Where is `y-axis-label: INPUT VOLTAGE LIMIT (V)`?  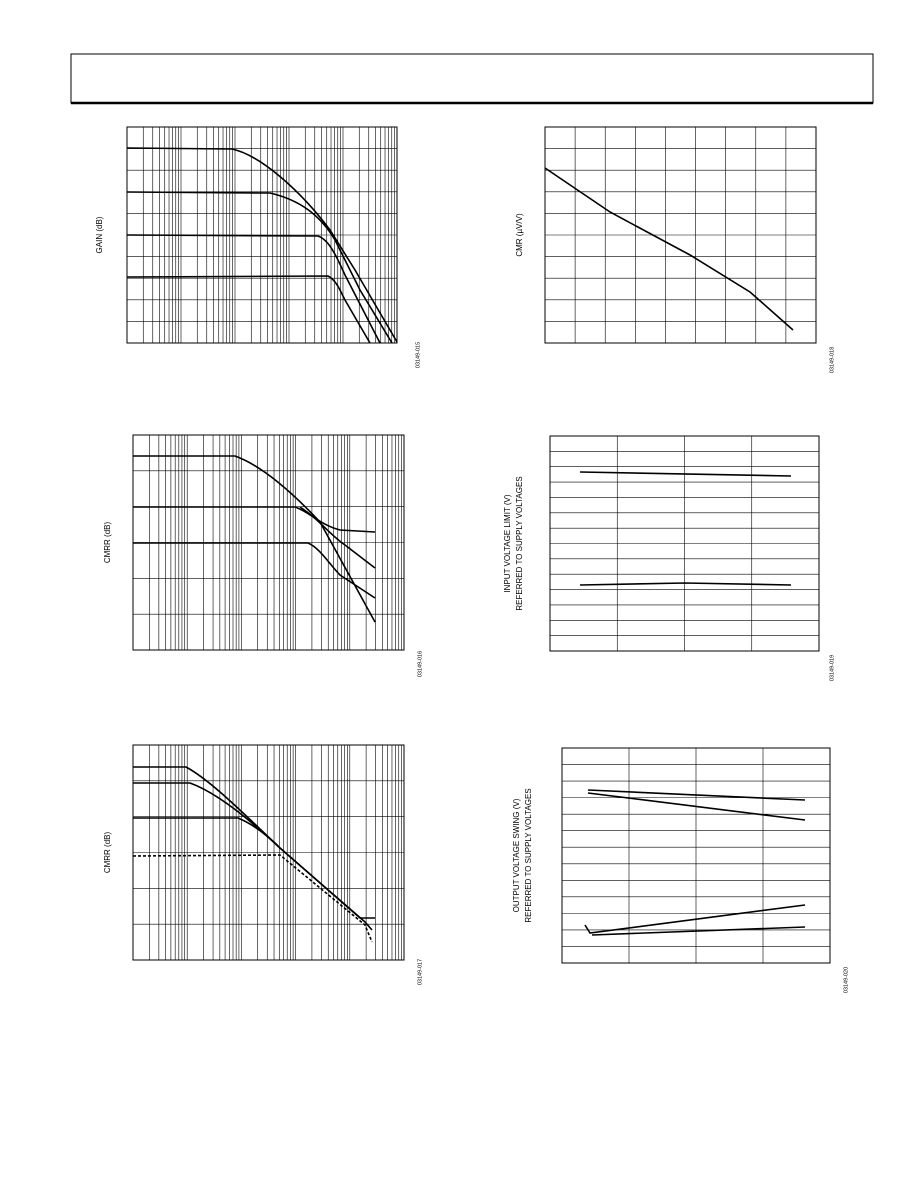
y-axis-label: INPUT VOLTAGE LIMIT (V) is located at coordinates (507, 543).